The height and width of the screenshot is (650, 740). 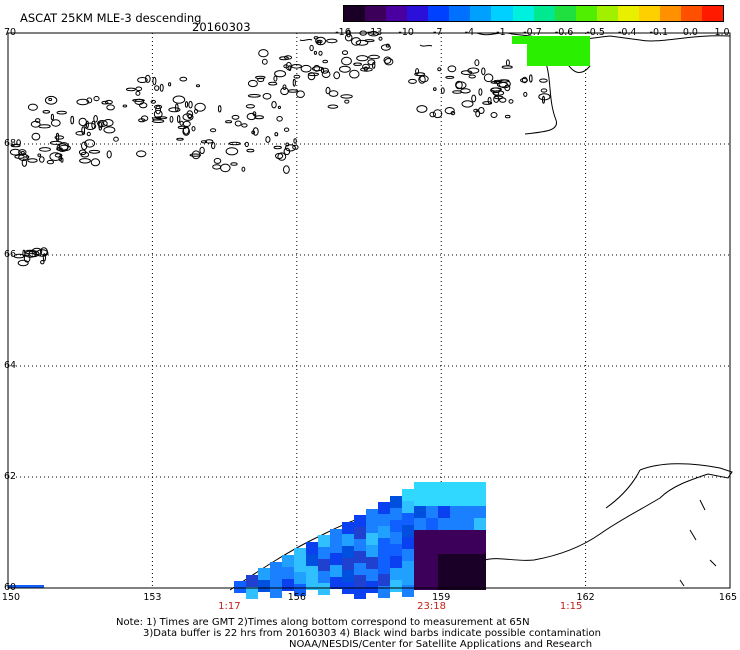 What do you see at coordinates (441, 597) in the screenshot?
I see `longitude-label: 159` at bounding box center [441, 597].